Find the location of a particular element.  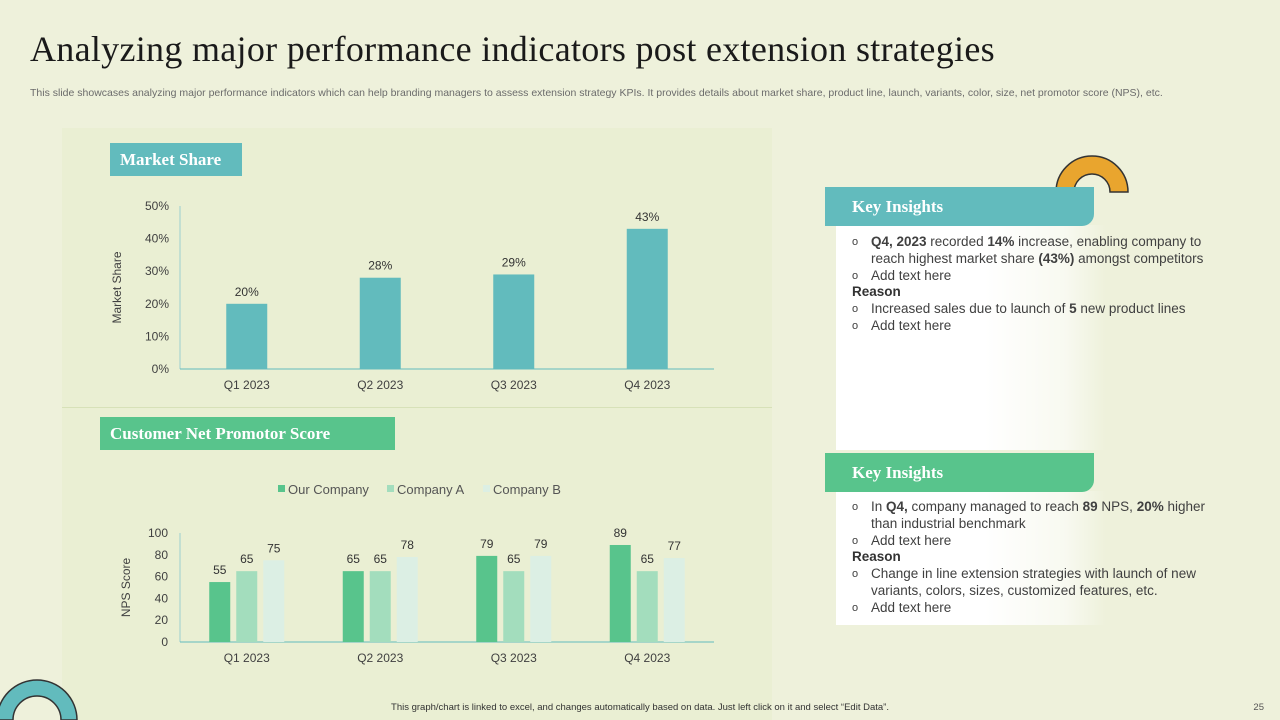

y-tick-label: 30% is located at coordinates (157, 271).